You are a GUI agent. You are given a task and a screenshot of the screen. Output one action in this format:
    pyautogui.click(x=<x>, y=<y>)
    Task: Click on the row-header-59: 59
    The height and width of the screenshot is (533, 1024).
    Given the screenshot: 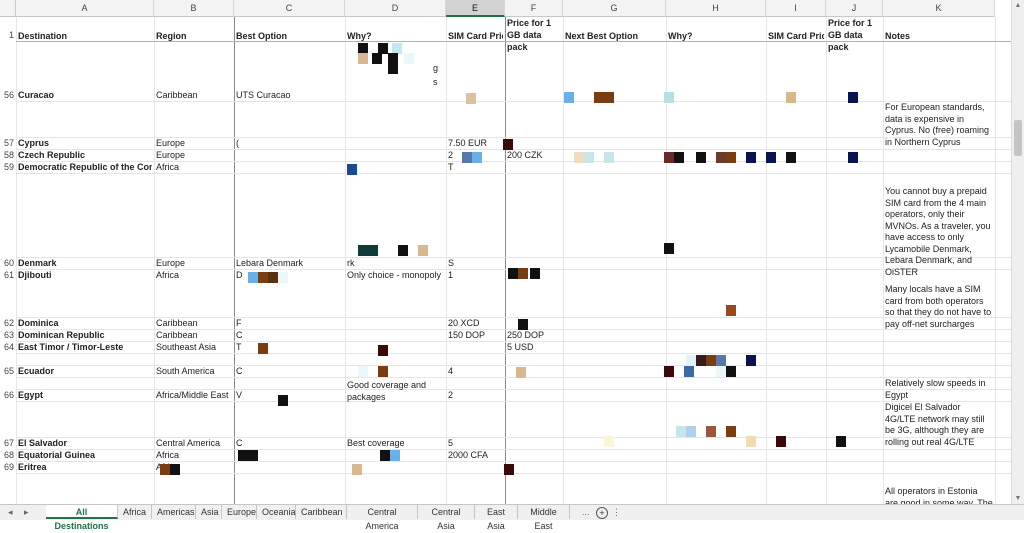 What is the action you would take?
    pyautogui.click(x=8, y=167)
    